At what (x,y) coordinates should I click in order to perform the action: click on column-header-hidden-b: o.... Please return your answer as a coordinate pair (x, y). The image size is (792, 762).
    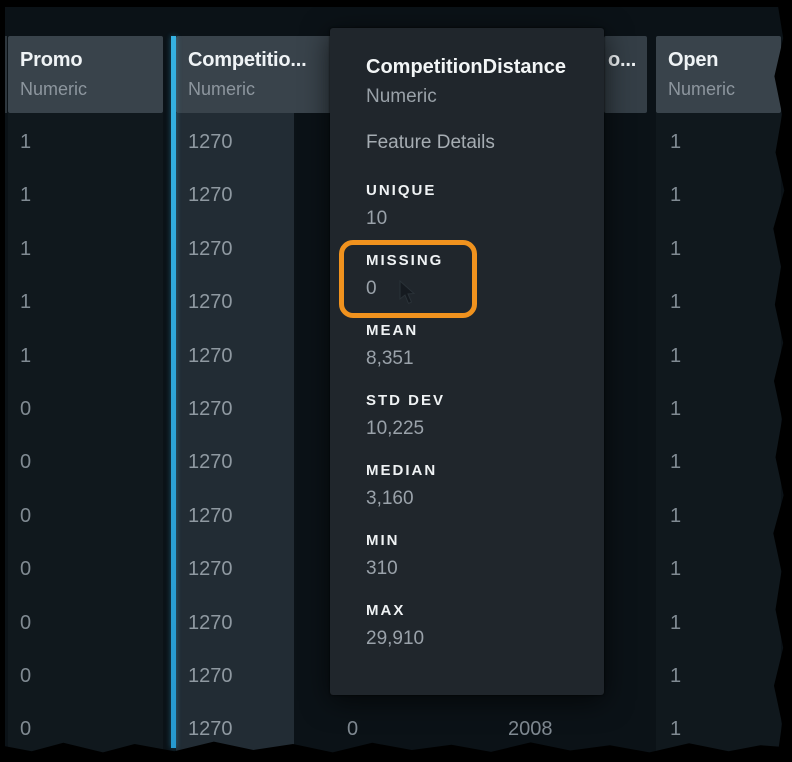
    Looking at the image, I should click on (625, 74).